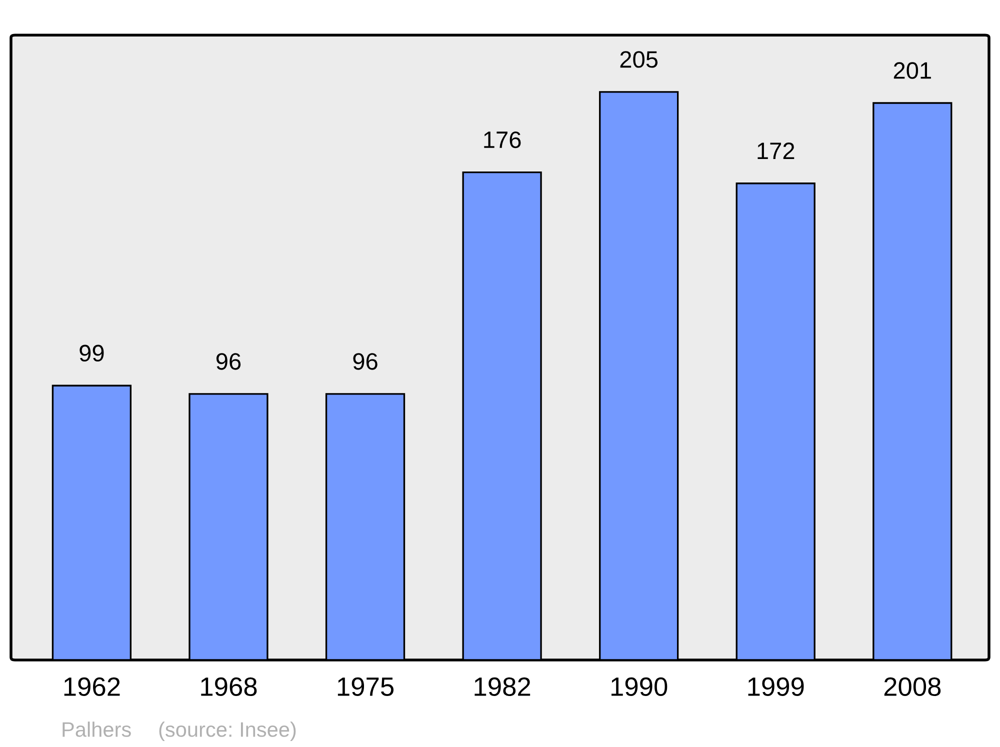  Describe the element at coordinates (502, 139) in the screenshot. I see `data-label: 176` at that location.